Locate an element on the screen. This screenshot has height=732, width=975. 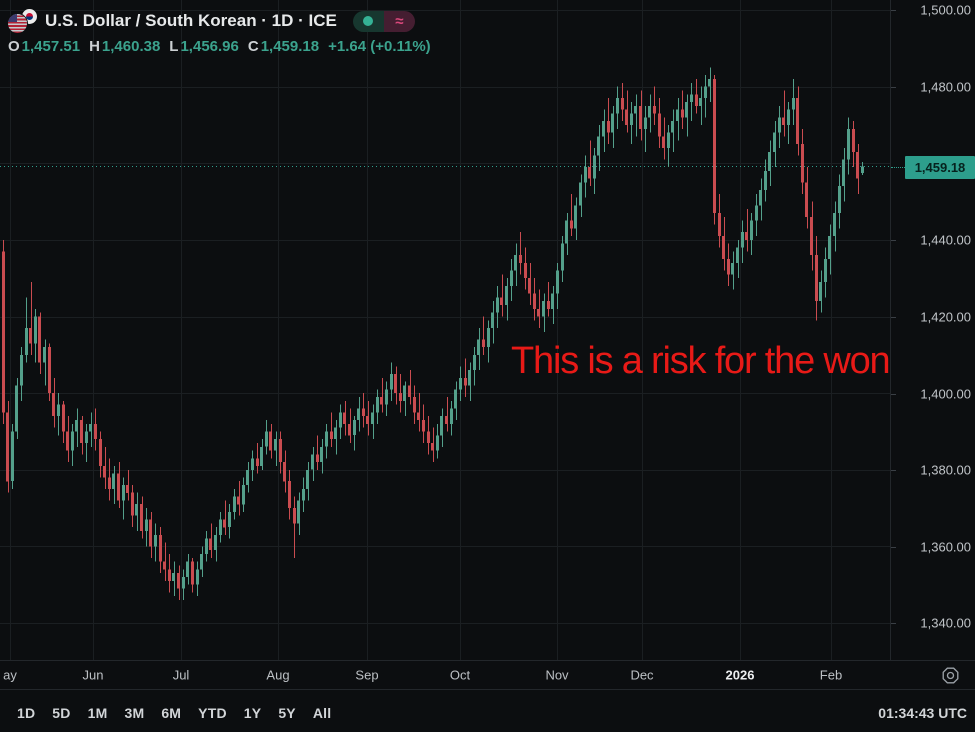
range-ytd: YTD is located at coordinates (212, 713).